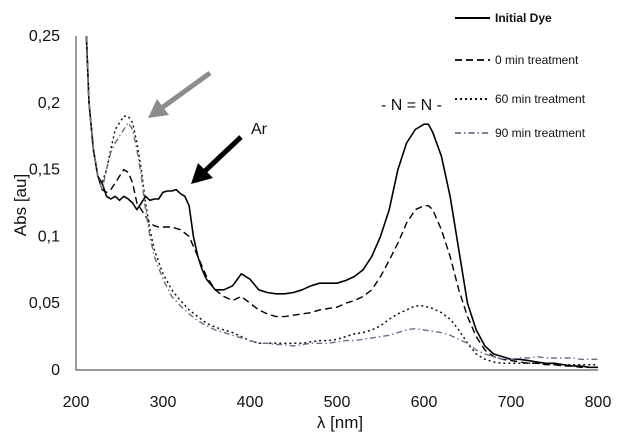 The image size is (617, 432). Describe the element at coordinates (537, 60) in the screenshot. I see `legend-label: 0 min treatment` at that location.